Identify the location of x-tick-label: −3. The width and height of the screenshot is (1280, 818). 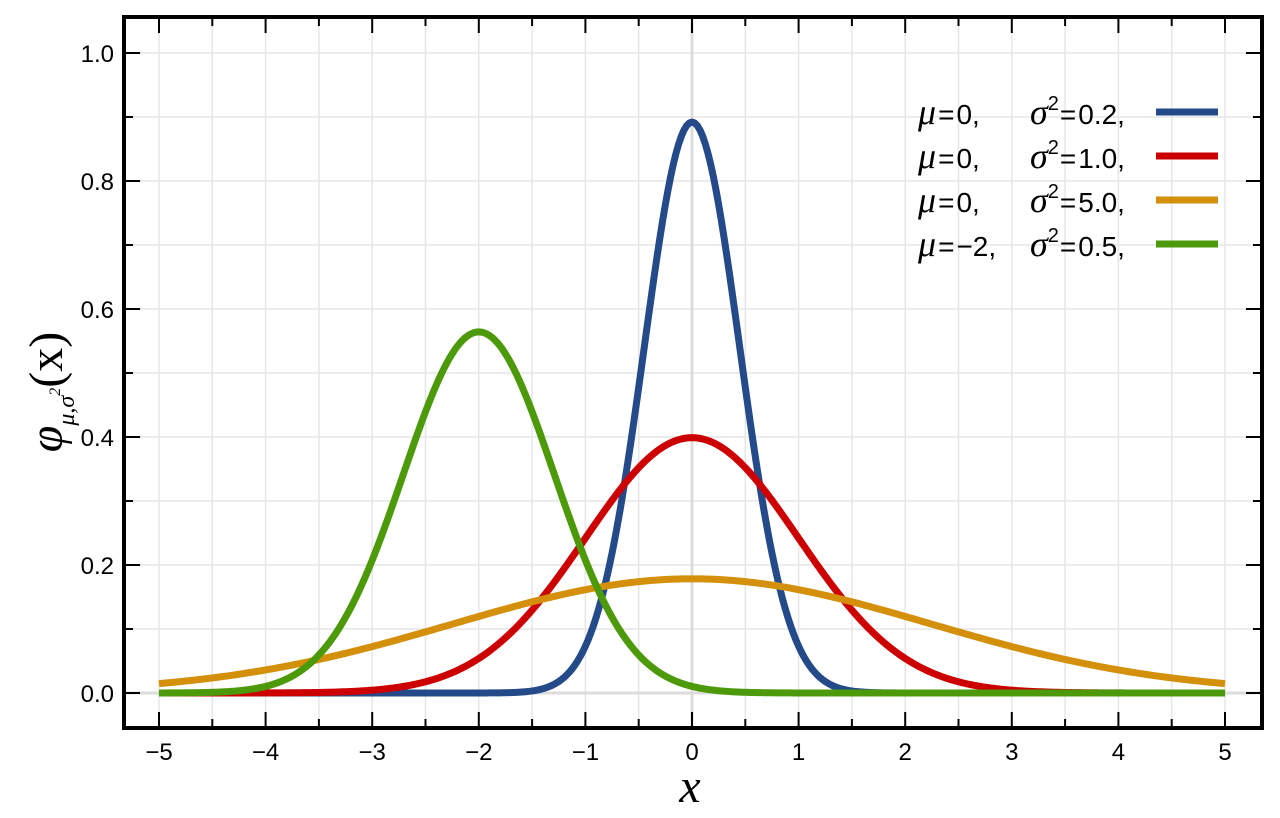
(372, 752).